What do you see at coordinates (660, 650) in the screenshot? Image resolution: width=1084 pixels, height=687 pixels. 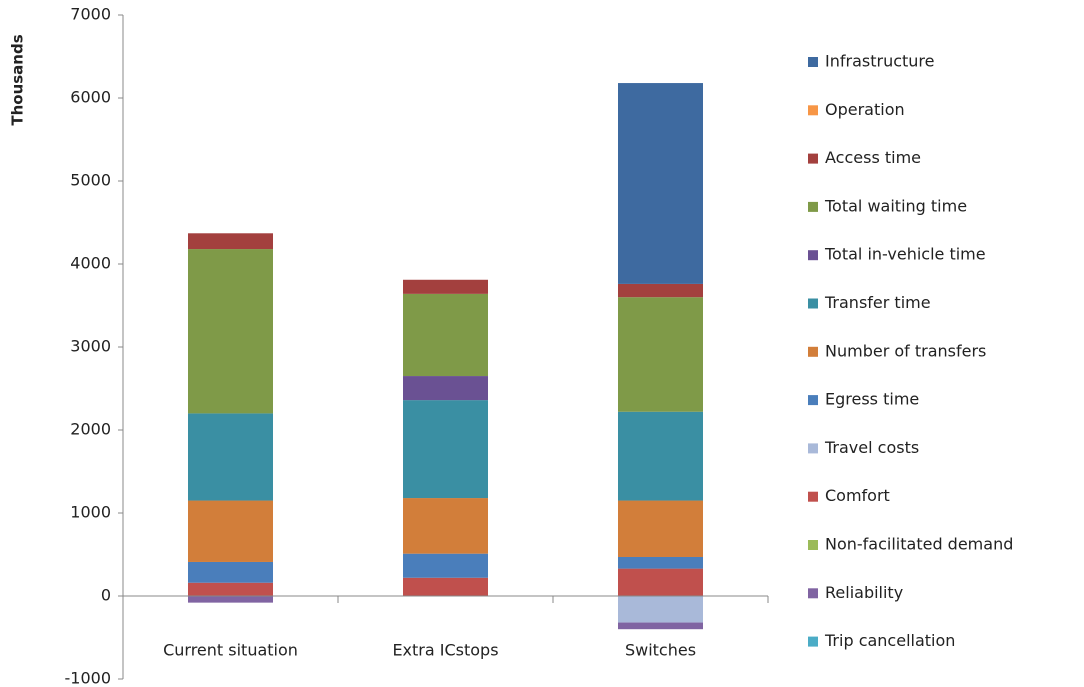 I see `x-tick-label: Switches` at bounding box center [660, 650].